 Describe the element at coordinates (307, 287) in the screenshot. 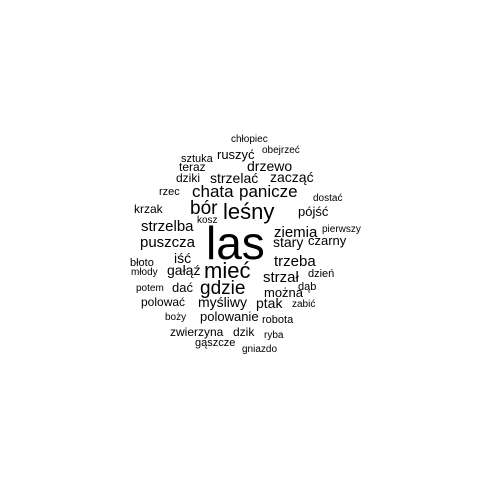

I see `word-dab: dąb` at that location.